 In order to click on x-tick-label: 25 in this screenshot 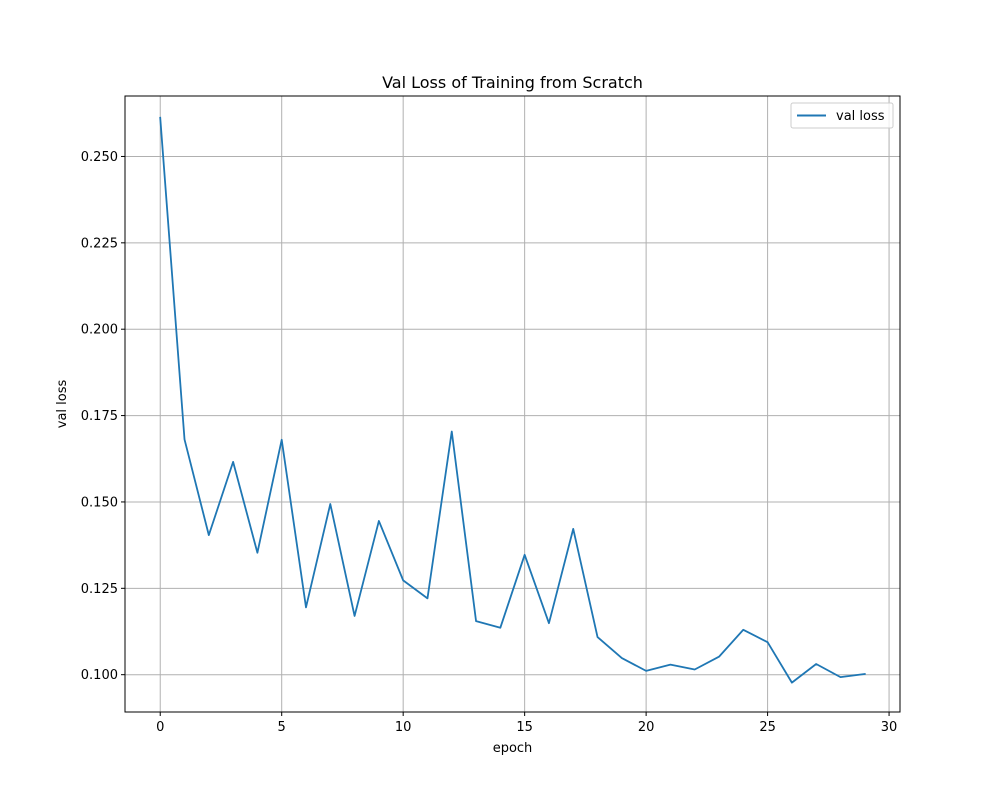, I will do `click(767, 727)`.